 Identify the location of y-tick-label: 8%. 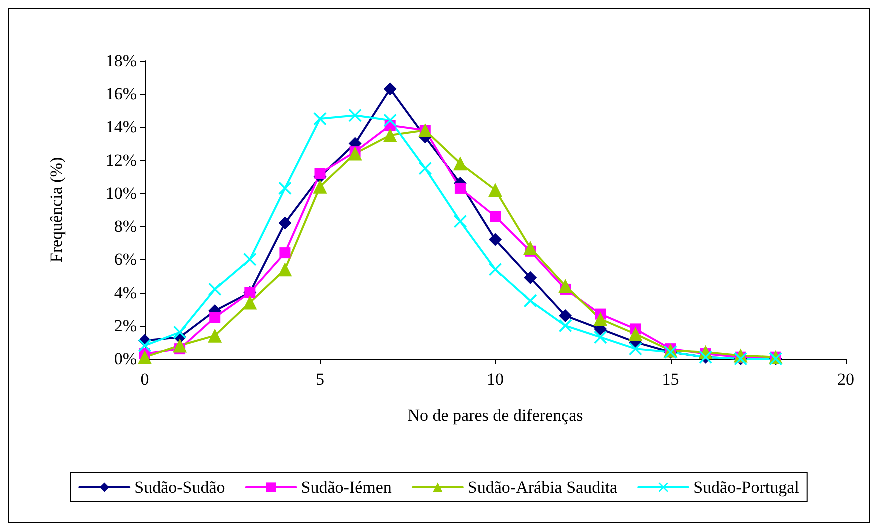
(125, 226).